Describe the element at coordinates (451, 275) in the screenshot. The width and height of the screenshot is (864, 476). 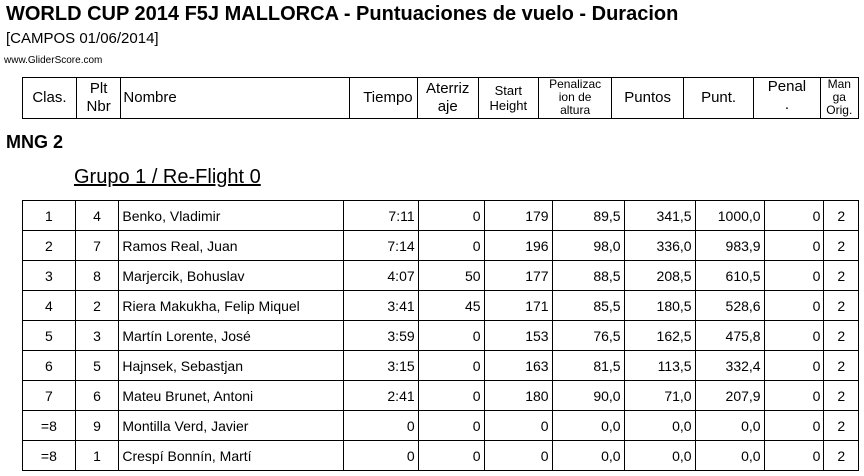
I see `cell-aterrizaje: 50` at that location.